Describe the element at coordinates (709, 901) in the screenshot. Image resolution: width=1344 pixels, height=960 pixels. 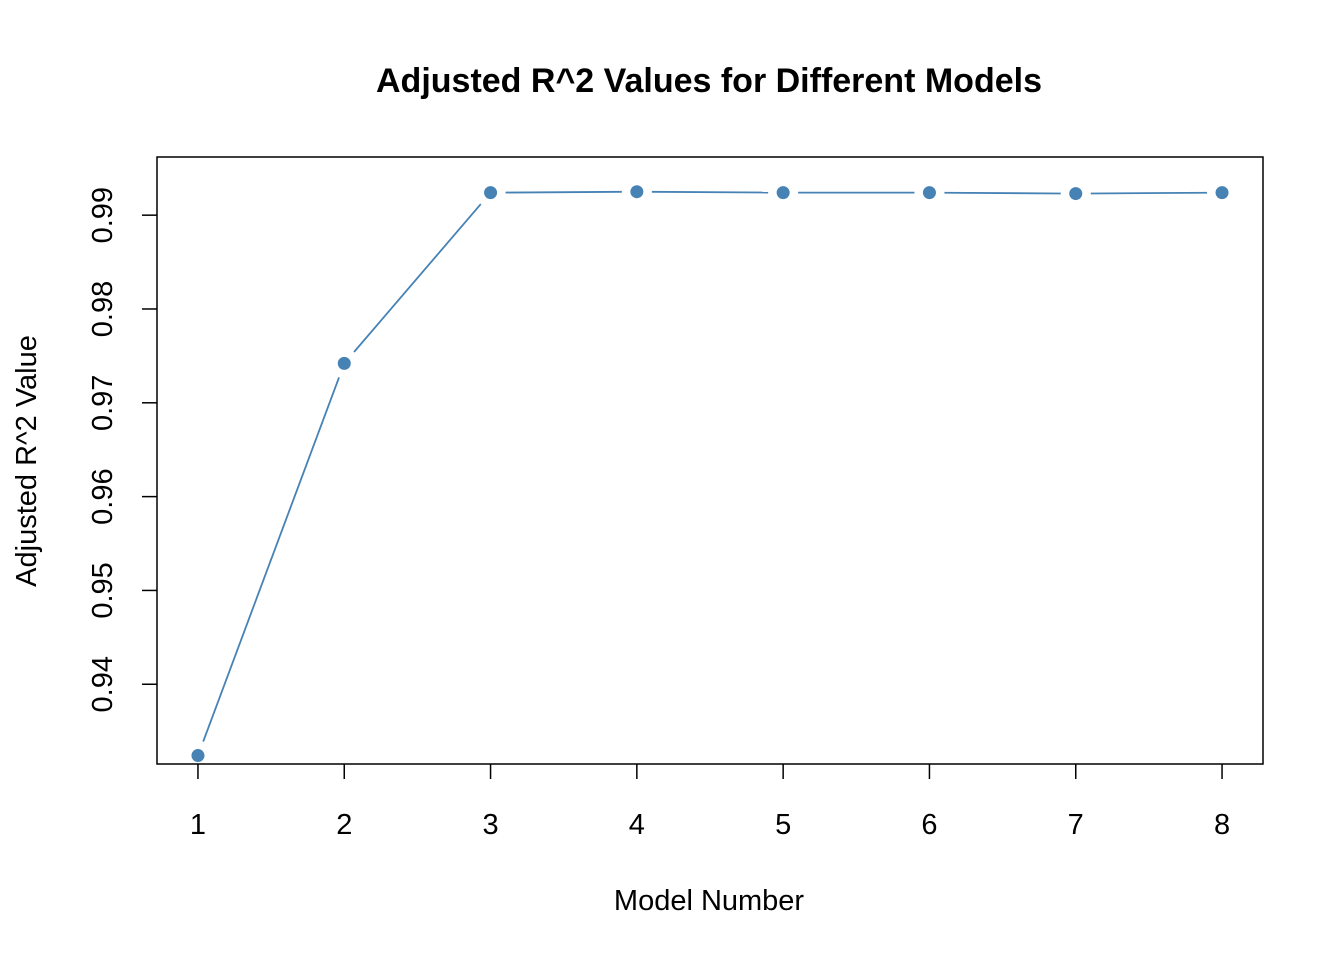
I see `x-axis-label: Model Number` at that location.